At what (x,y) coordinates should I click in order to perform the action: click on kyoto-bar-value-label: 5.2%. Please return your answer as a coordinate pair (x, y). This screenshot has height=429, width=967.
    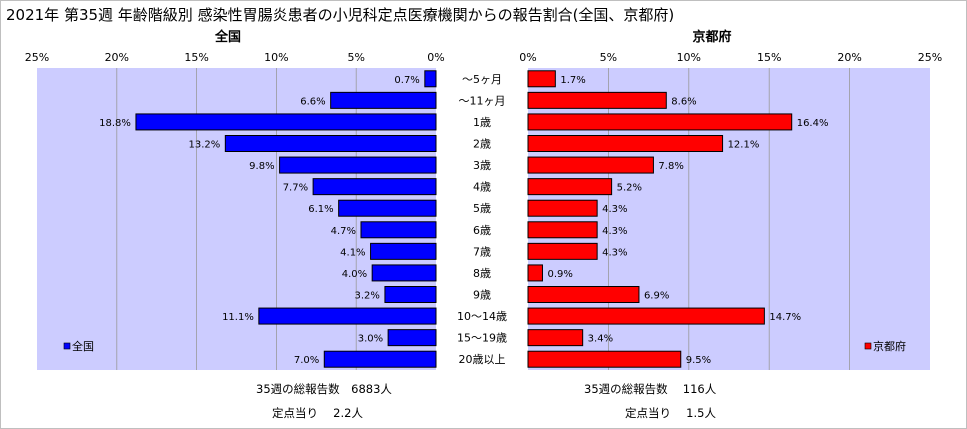
    Looking at the image, I should click on (629, 188).